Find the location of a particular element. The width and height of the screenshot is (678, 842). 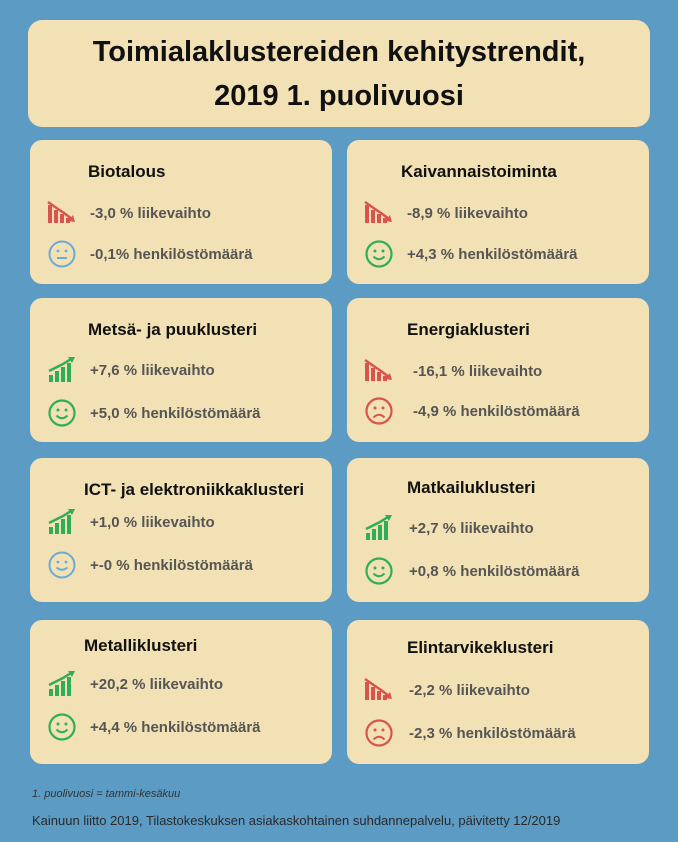

cluster-title: Metsä- ja puuklusteri is located at coordinates (173, 329).